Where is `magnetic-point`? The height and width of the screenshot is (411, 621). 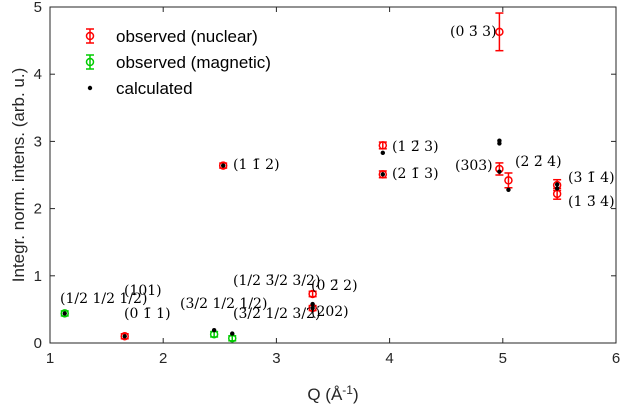
magnetic-point is located at coordinates (232, 338).